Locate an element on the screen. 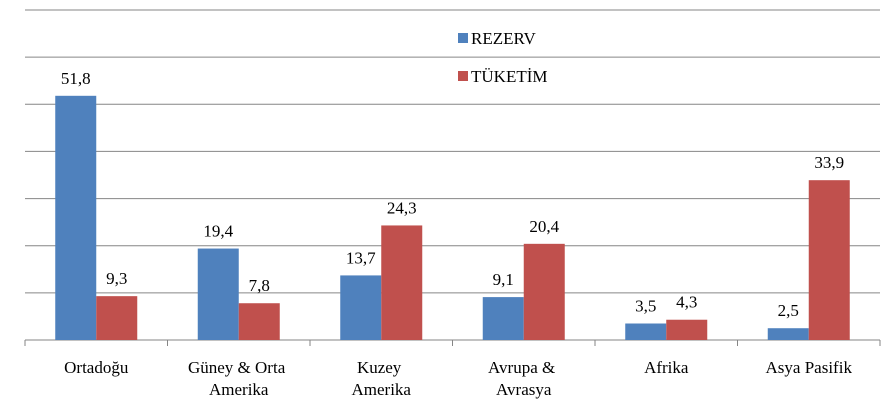 This screenshot has height=404, width=882. legend-label: REZERV is located at coordinates (503, 38).